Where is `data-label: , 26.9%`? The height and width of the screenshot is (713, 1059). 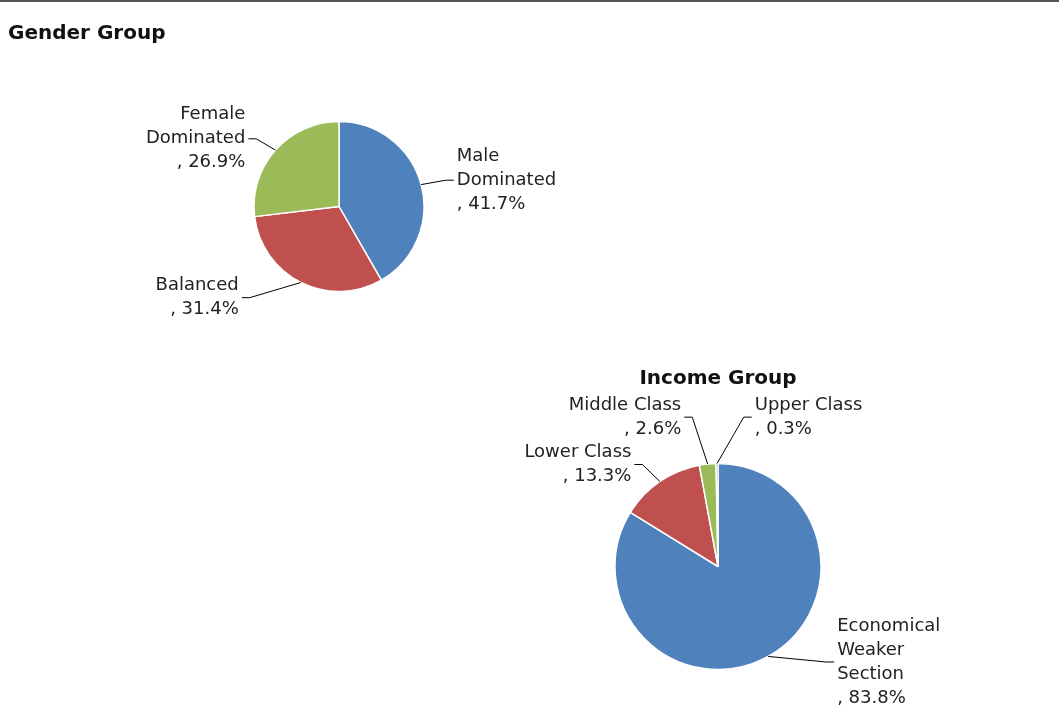 data-label: , 26.9% is located at coordinates (211, 161).